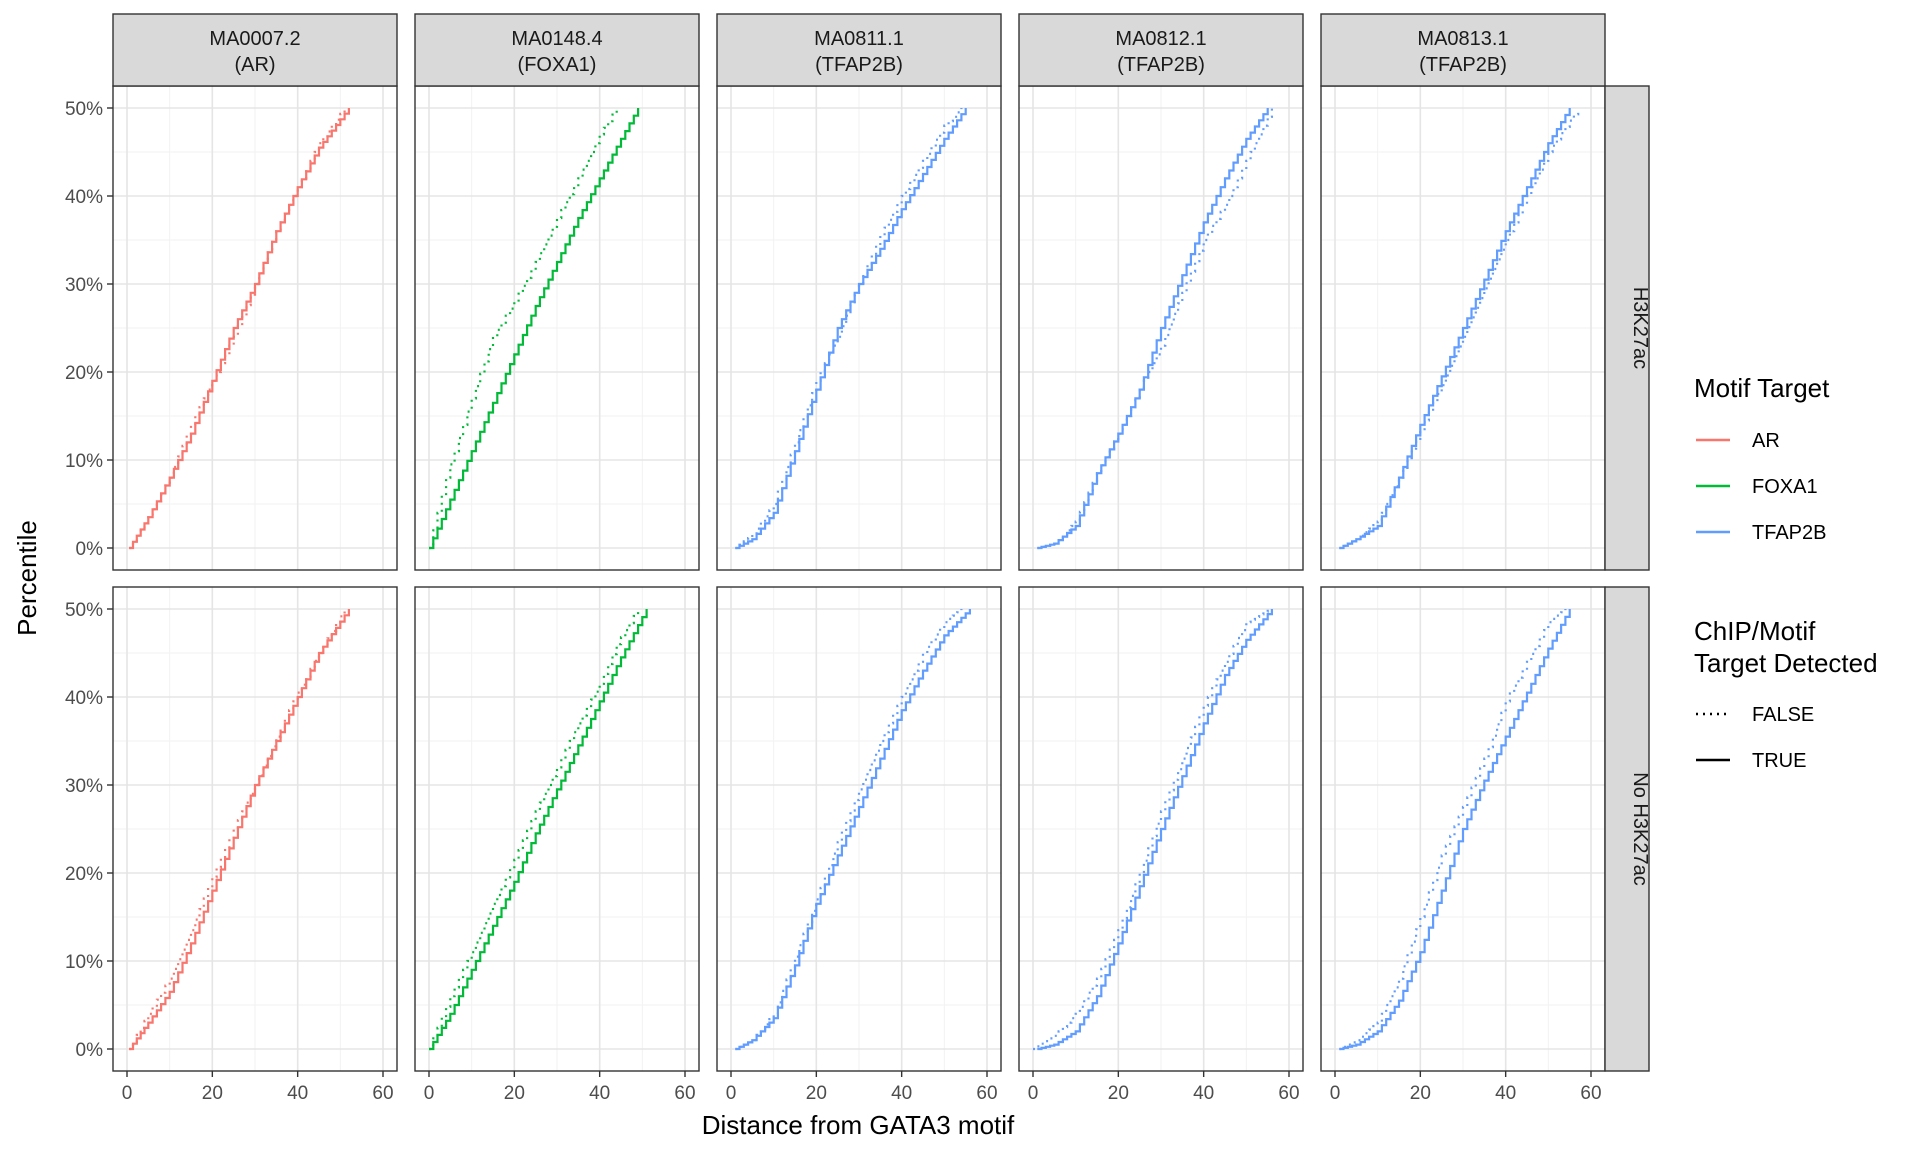  I want to click on legend-item-true: TRUE, so click(1751, 761).